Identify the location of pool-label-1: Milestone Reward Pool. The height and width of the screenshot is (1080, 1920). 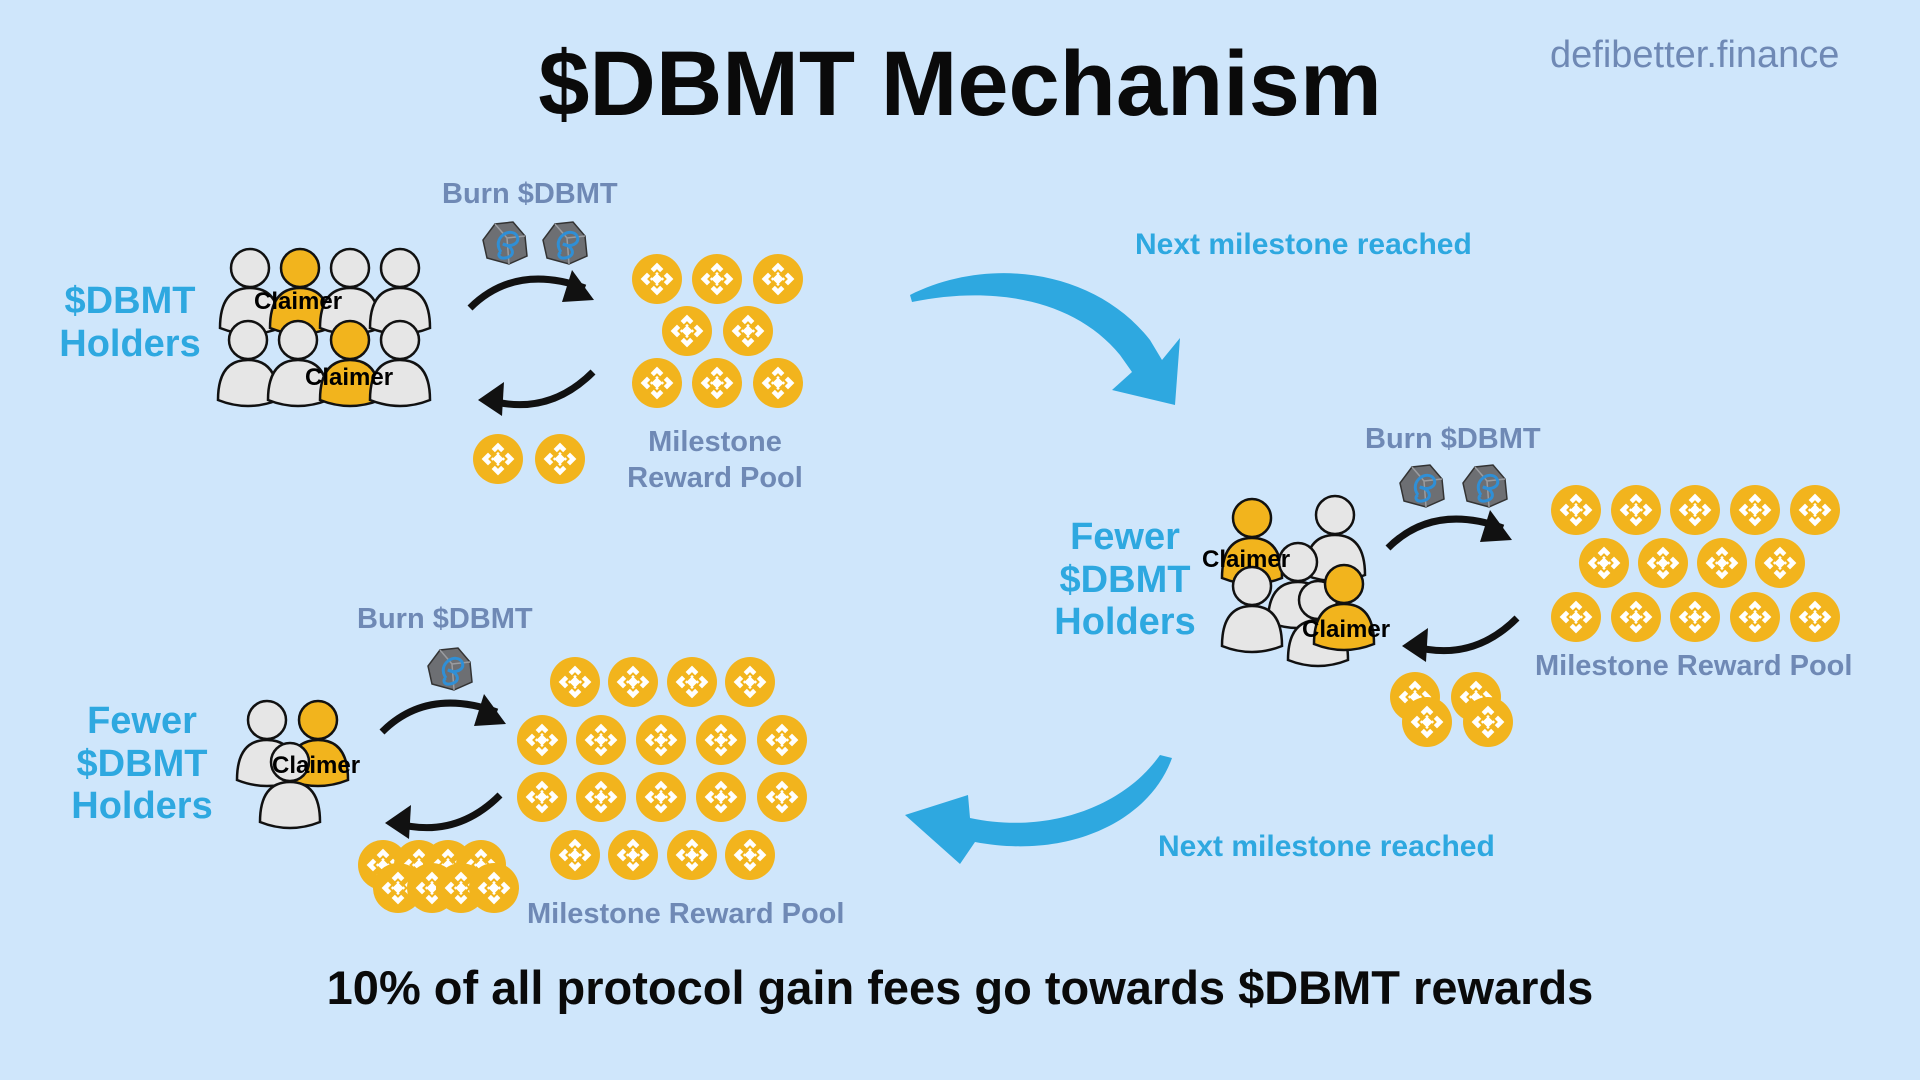
(715, 460).